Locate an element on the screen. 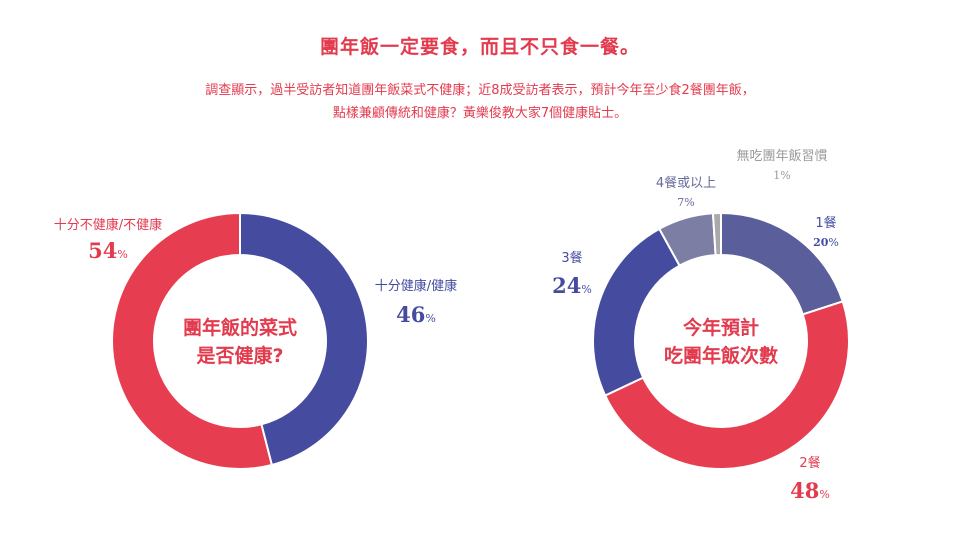 The width and height of the screenshot is (960, 539). donut-chart-healthiness is located at coordinates (240, 340).